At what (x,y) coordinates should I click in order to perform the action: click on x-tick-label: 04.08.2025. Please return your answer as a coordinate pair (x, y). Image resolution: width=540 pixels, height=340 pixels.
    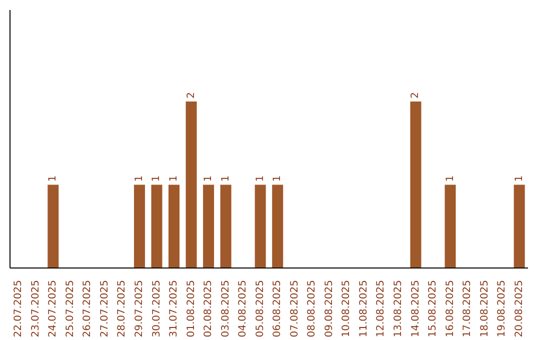
    Looking at the image, I should click on (243, 309).